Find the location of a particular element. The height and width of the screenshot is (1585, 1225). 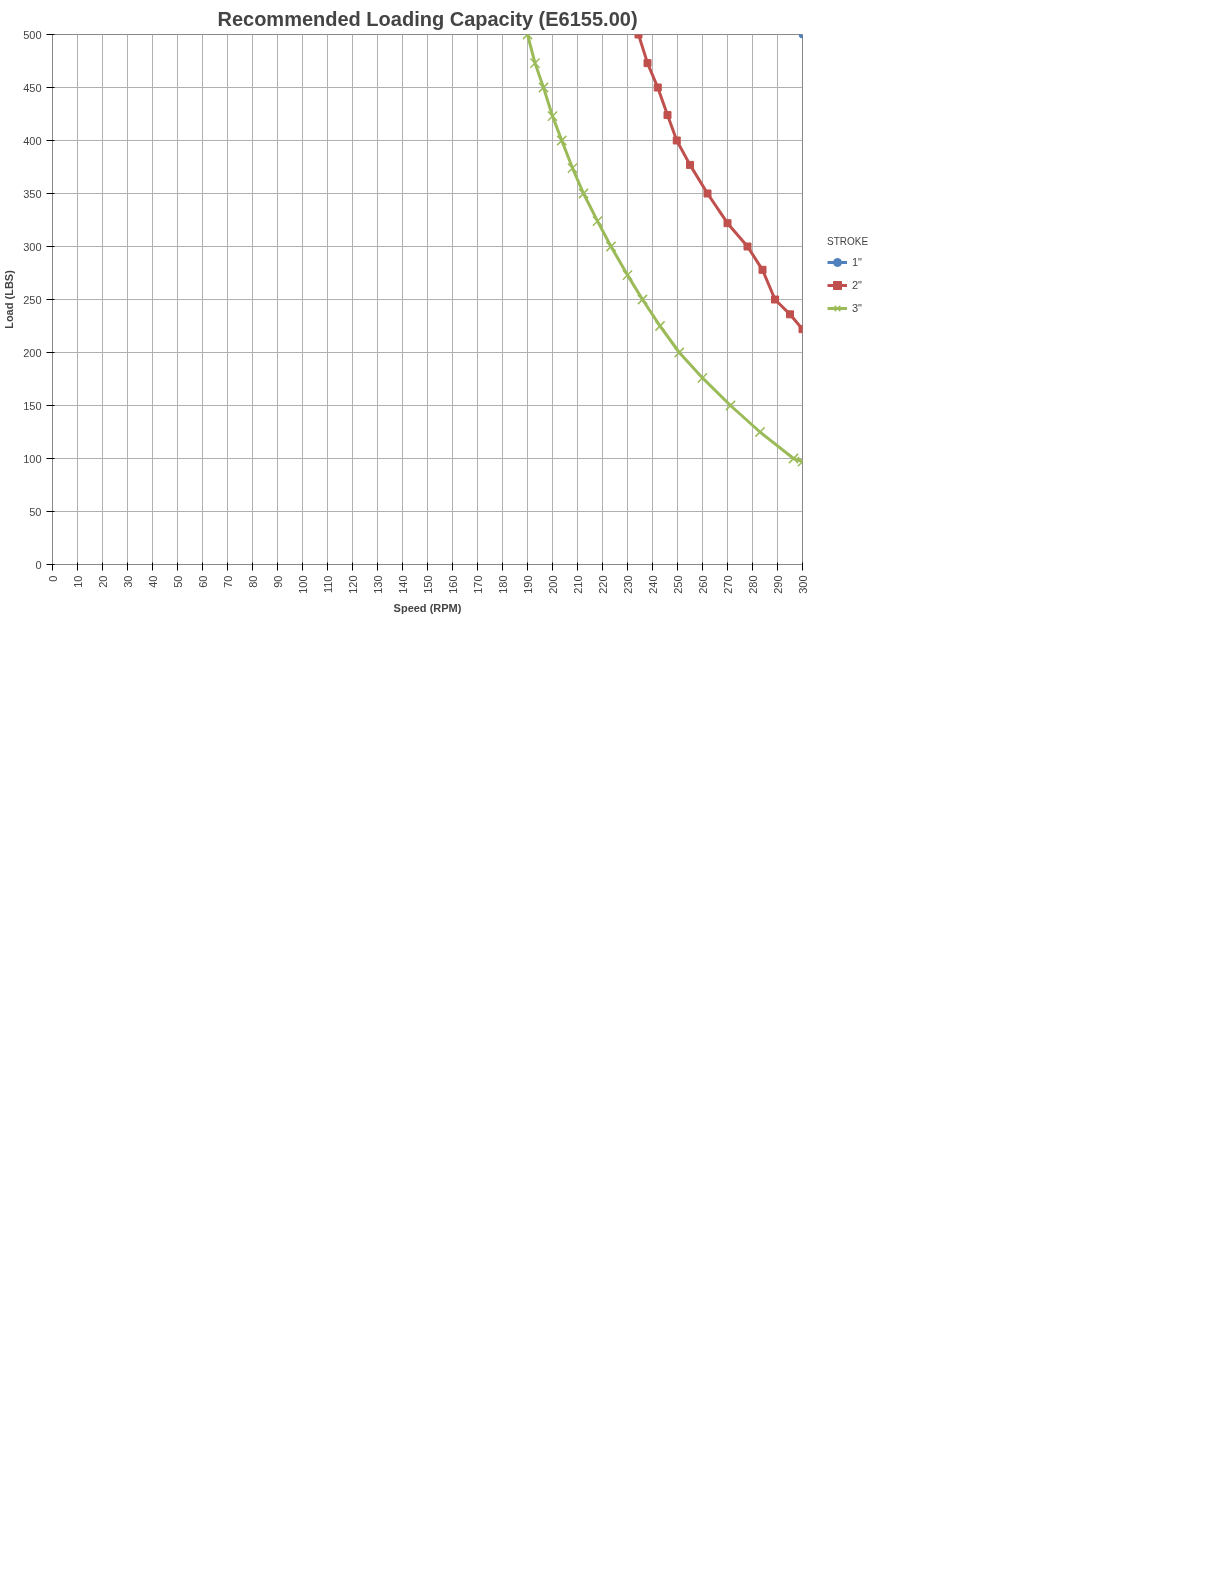

y-tick-label: 500 is located at coordinates (32, 34).